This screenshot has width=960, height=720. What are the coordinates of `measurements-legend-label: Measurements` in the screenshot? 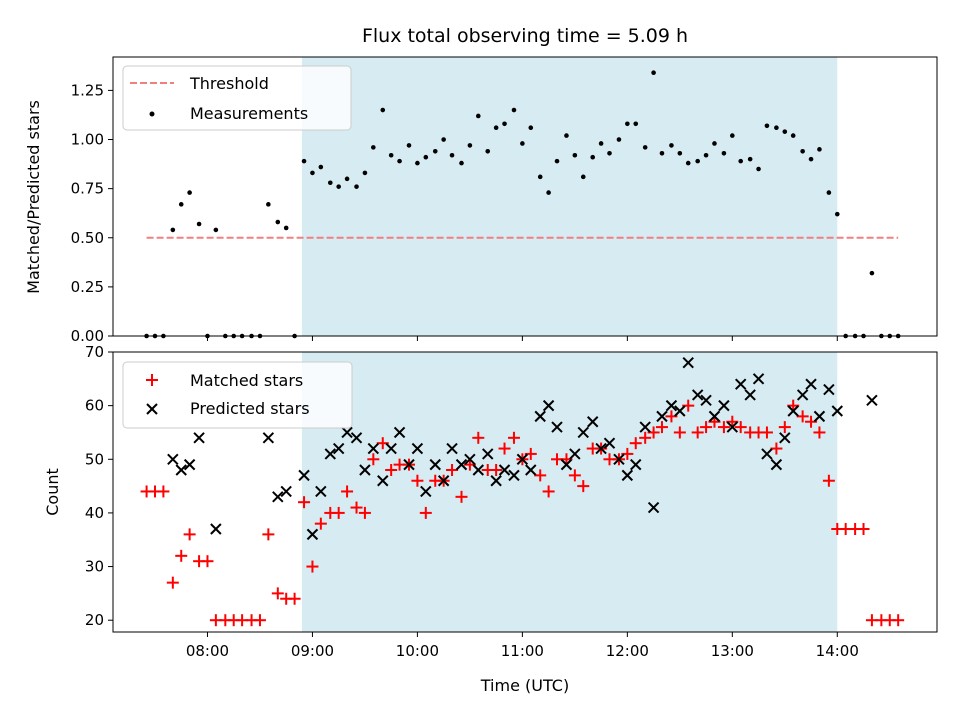 It's located at (249, 113).